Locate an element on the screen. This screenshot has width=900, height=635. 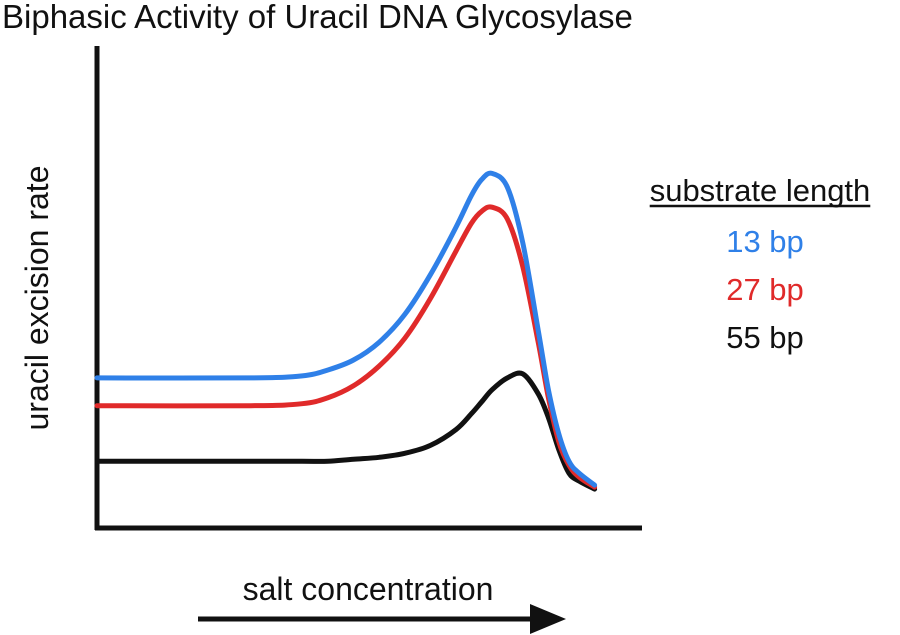
series-line-55-bp is located at coordinates (346, 431).